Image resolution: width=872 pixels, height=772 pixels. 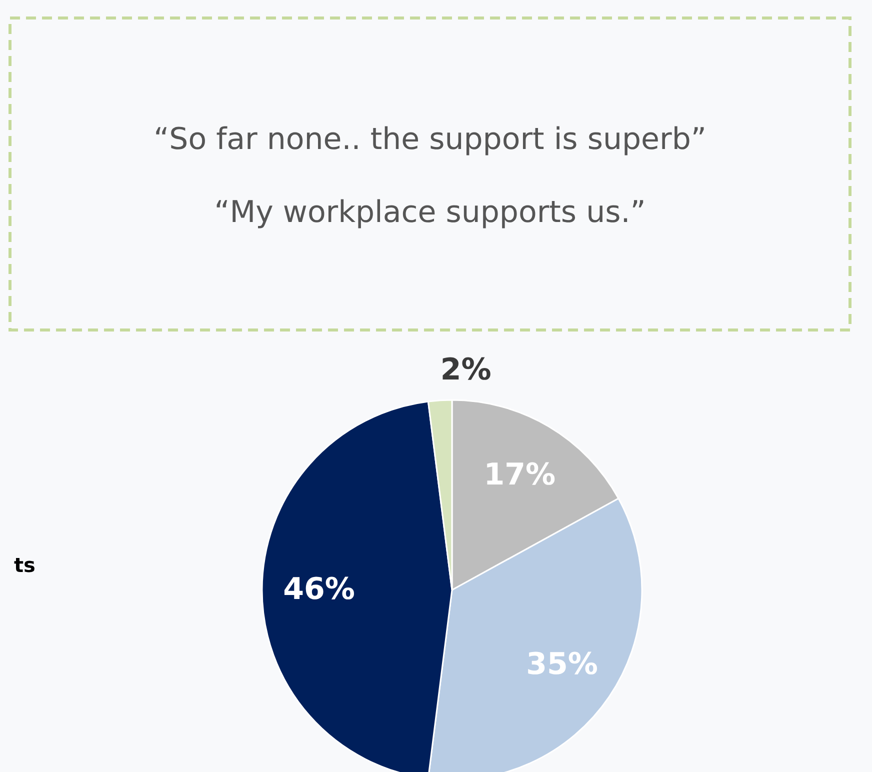 What do you see at coordinates (430, 139) in the screenshot?
I see `text: “So far none.. the support is superb”` at bounding box center [430, 139].